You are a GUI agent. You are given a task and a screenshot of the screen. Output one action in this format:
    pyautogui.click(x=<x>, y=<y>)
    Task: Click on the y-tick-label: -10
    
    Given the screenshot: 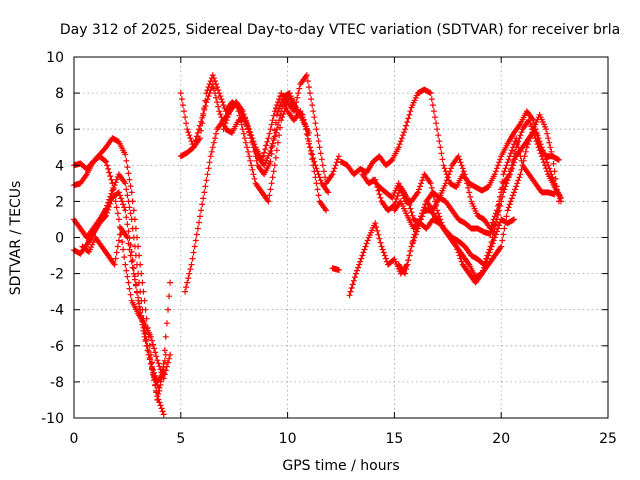 What is the action you would take?
    pyautogui.click(x=52, y=419)
    